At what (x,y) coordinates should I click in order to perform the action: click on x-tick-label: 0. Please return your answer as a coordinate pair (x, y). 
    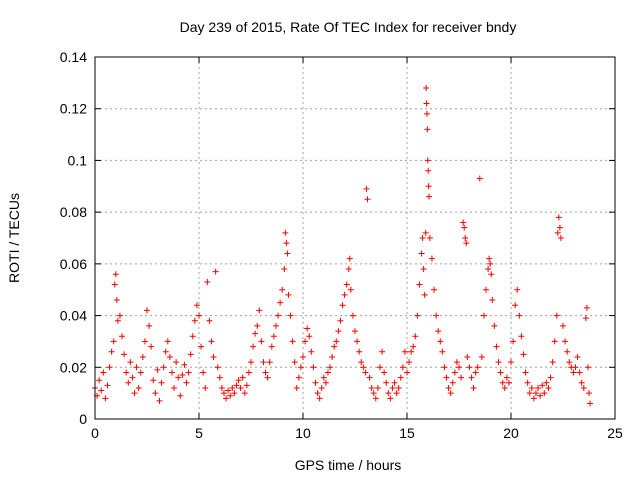
    Looking at the image, I should click on (95, 433).